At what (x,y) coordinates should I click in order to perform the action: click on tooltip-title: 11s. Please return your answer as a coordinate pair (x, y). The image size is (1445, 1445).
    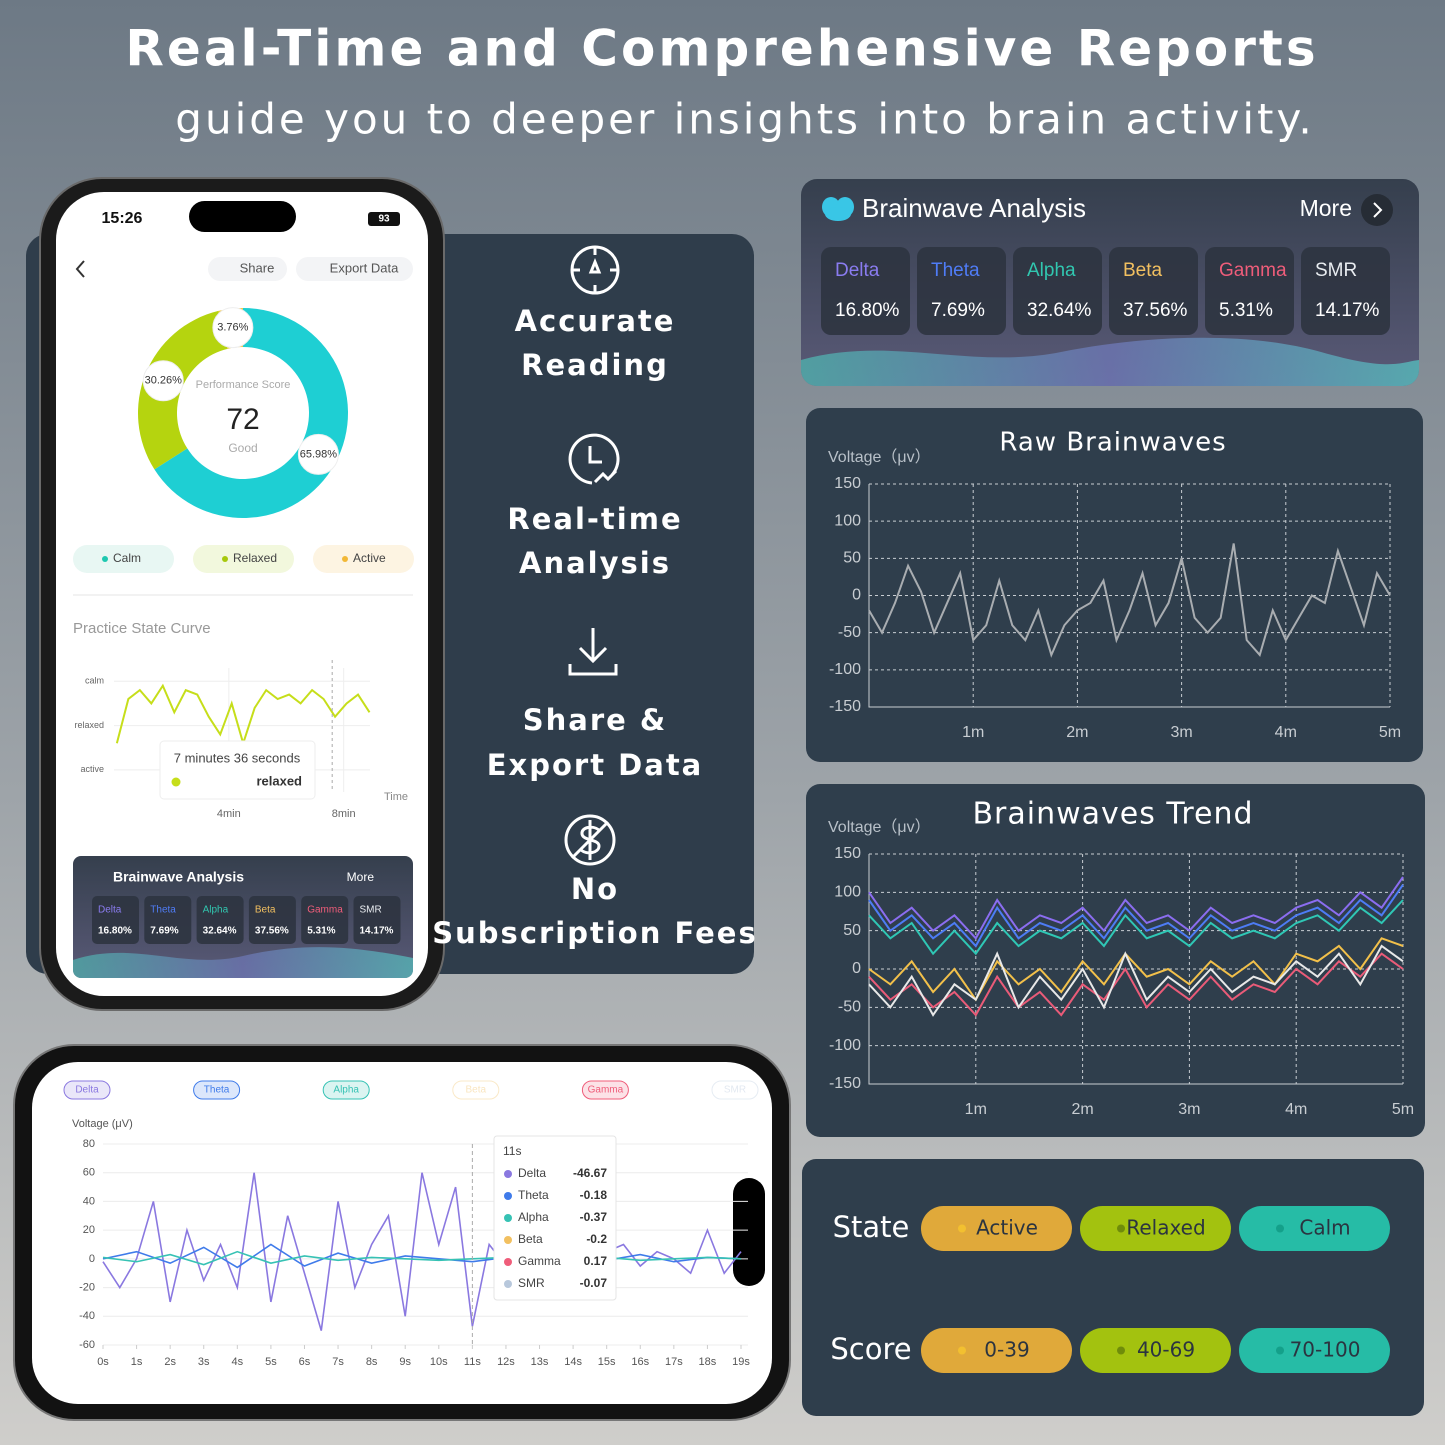
    Looking at the image, I should click on (512, 1151).